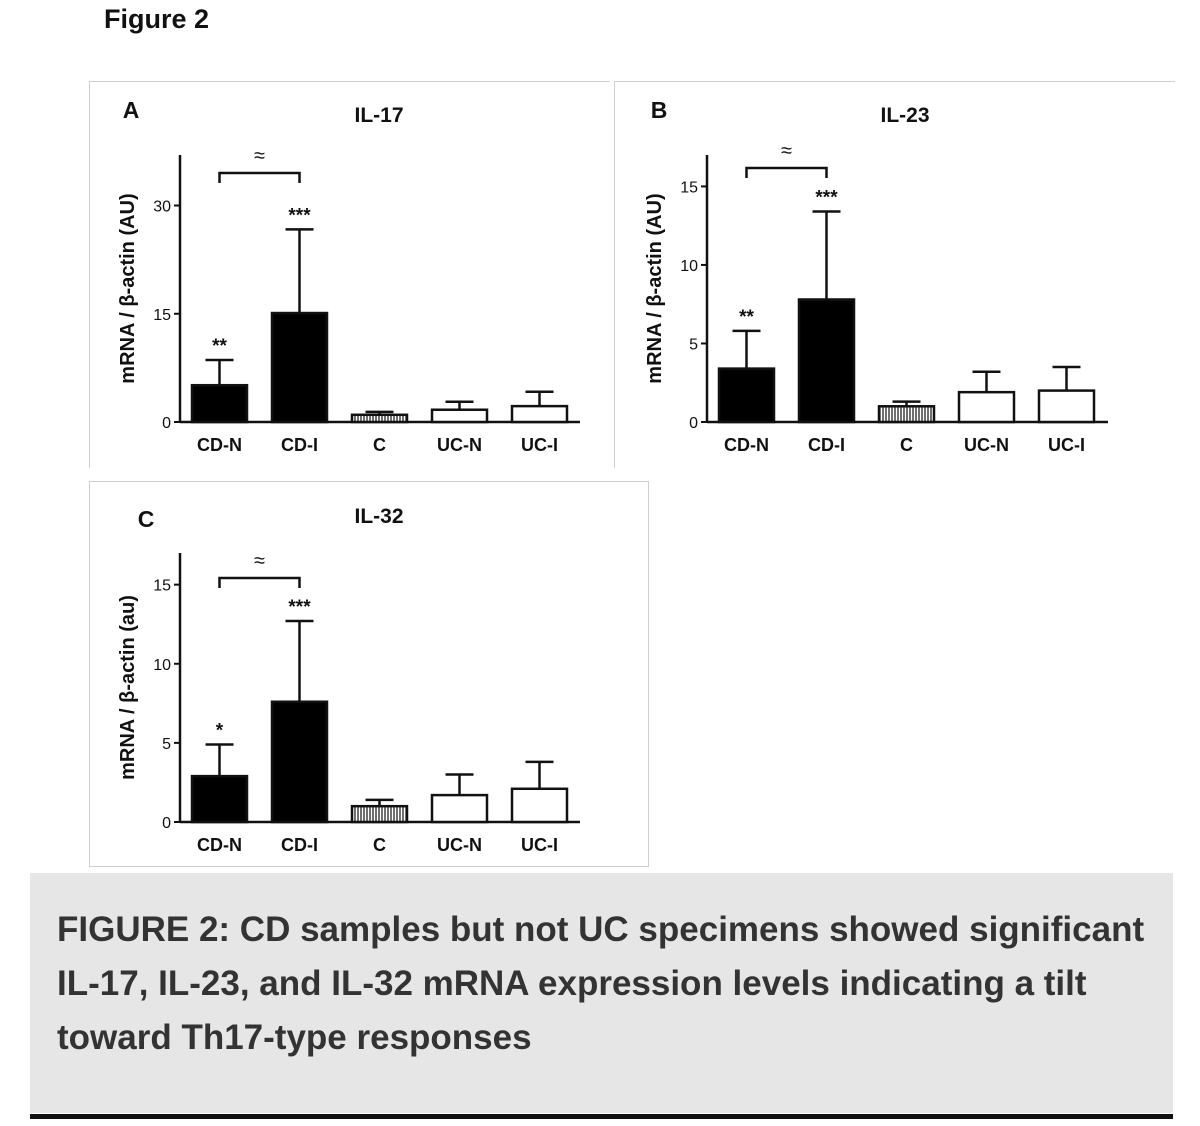 This screenshot has height=1126, width=1200. What do you see at coordinates (157, 19) in the screenshot?
I see `figure-heading: Figure 2` at bounding box center [157, 19].